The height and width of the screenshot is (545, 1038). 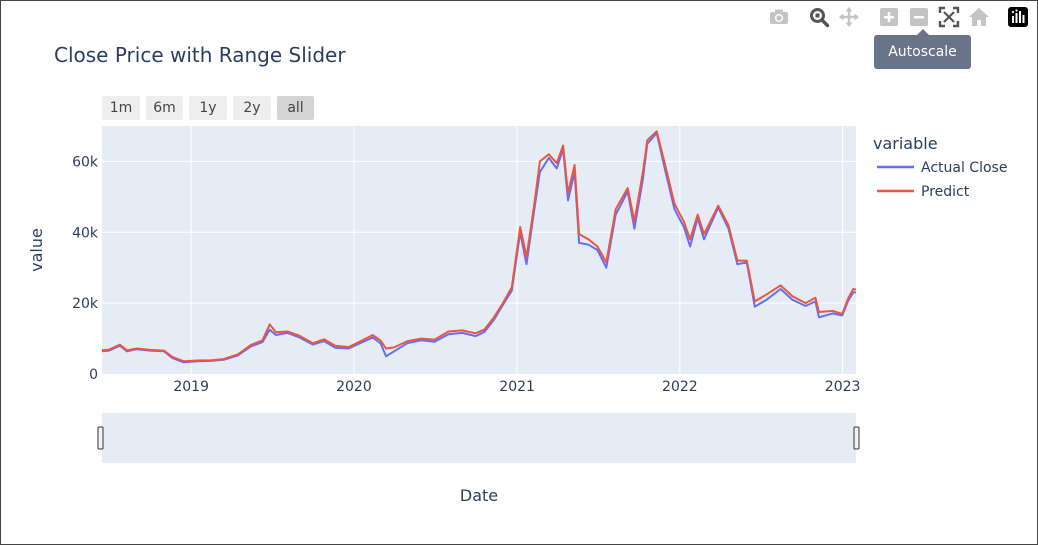 What do you see at coordinates (164, 108) in the screenshot?
I see `range-6m-button: 6m` at bounding box center [164, 108].